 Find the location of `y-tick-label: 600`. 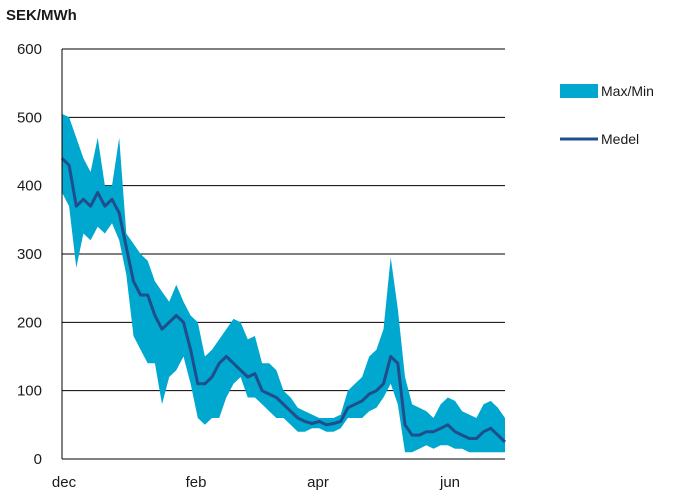

y-tick-label: 600 is located at coordinates (29, 49).